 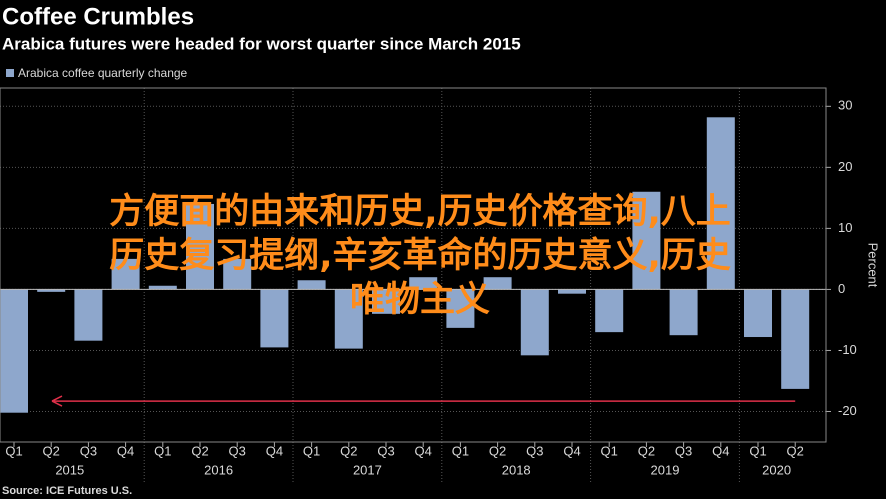 I want to click on year-label: 2019, so click(x=665, y=469).